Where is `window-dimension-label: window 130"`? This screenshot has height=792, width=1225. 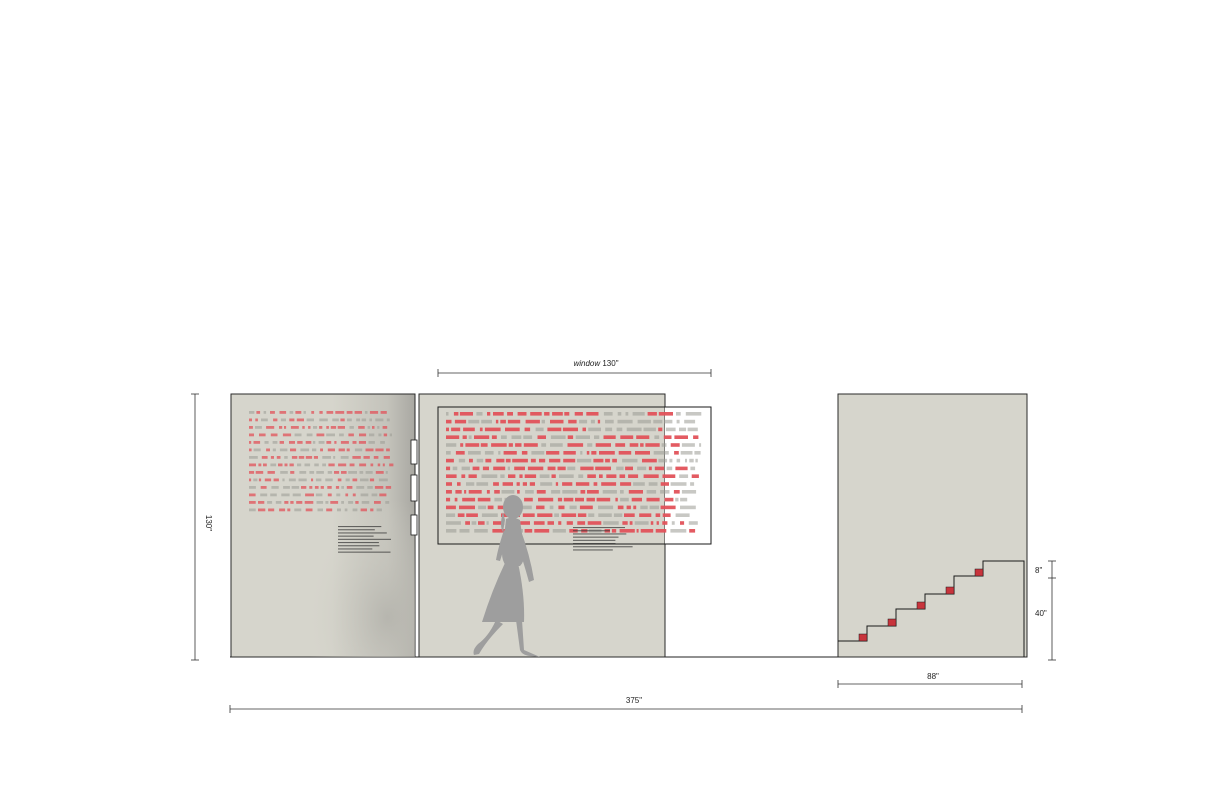
window-dimension-label: window 130" is located at coordinates (595, 363).